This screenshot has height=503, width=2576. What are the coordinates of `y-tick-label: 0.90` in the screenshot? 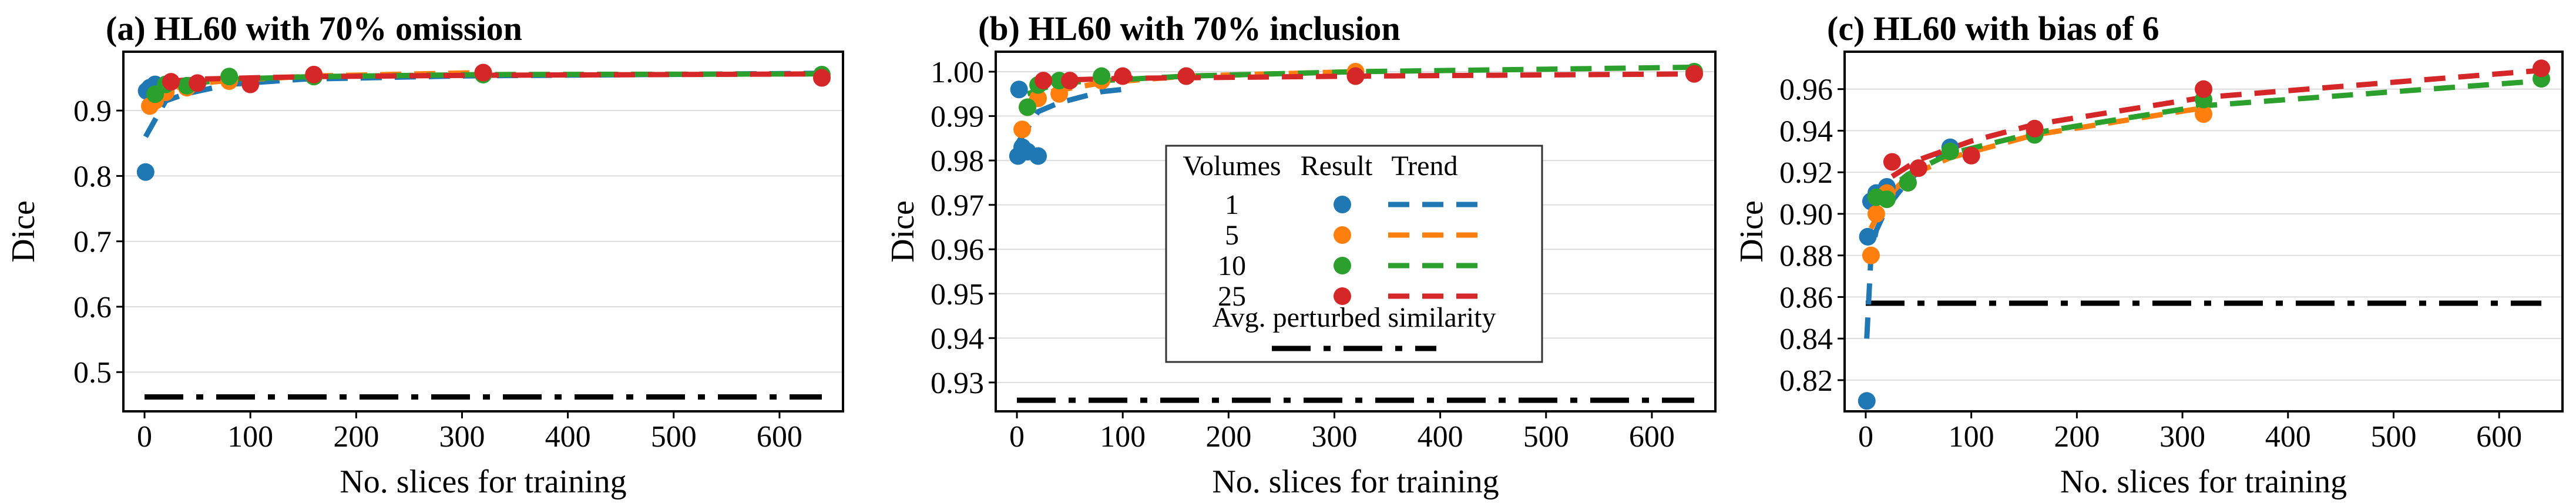 It's located at (1806, 215).